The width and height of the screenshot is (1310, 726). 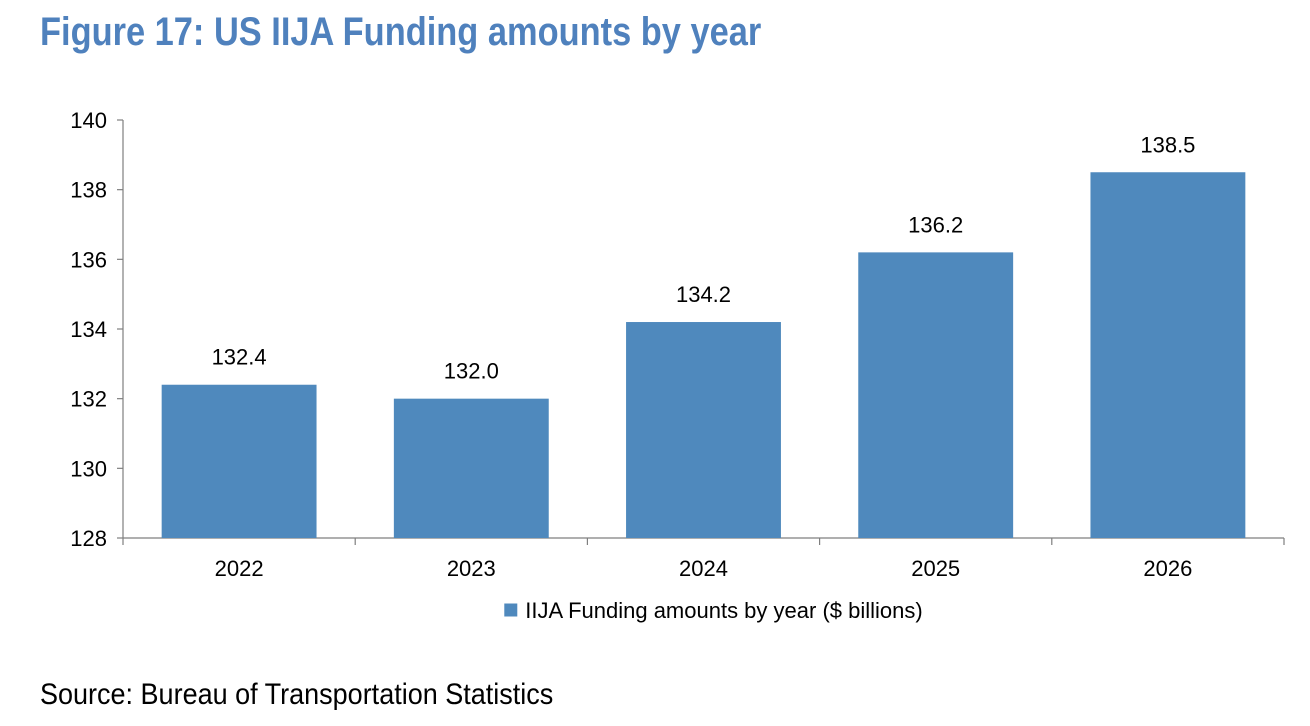 I want to click on x-tick-label: 2026, so click(x=1167, y=568).